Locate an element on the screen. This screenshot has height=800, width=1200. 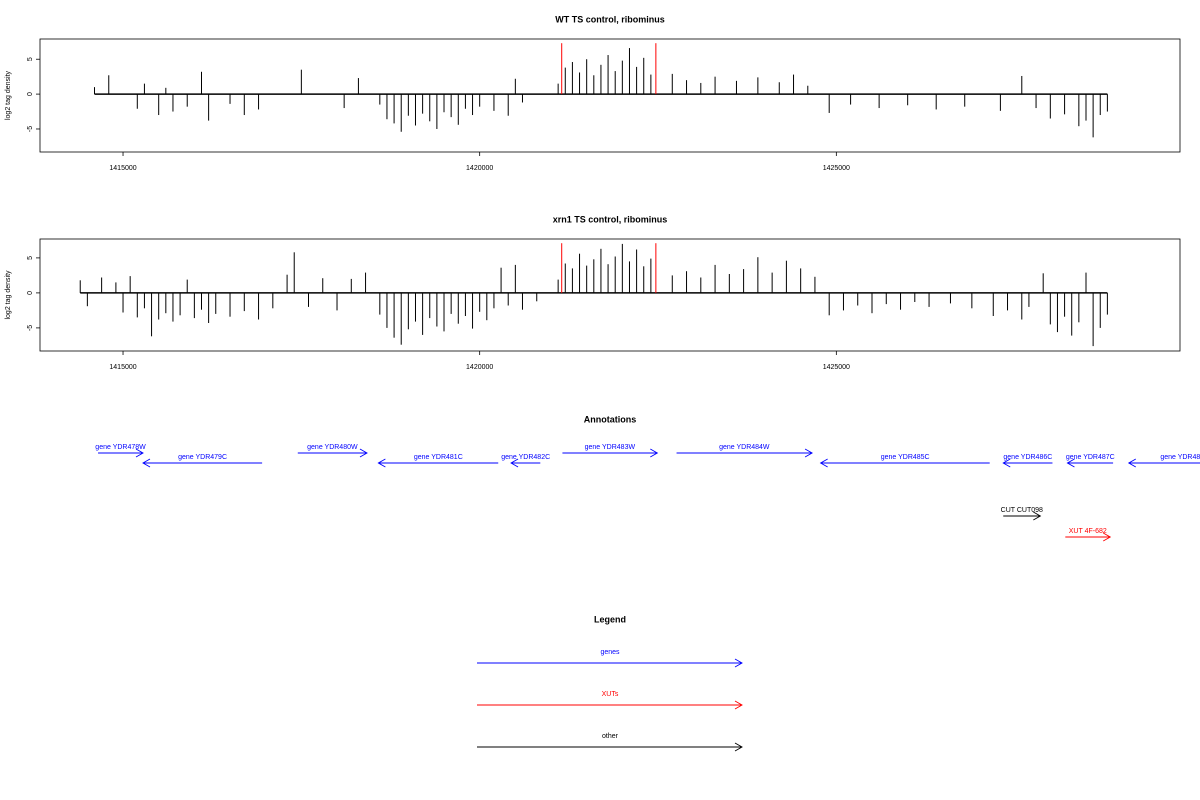
genes-label: gene YDR480W is located at coordinates (332, 447).